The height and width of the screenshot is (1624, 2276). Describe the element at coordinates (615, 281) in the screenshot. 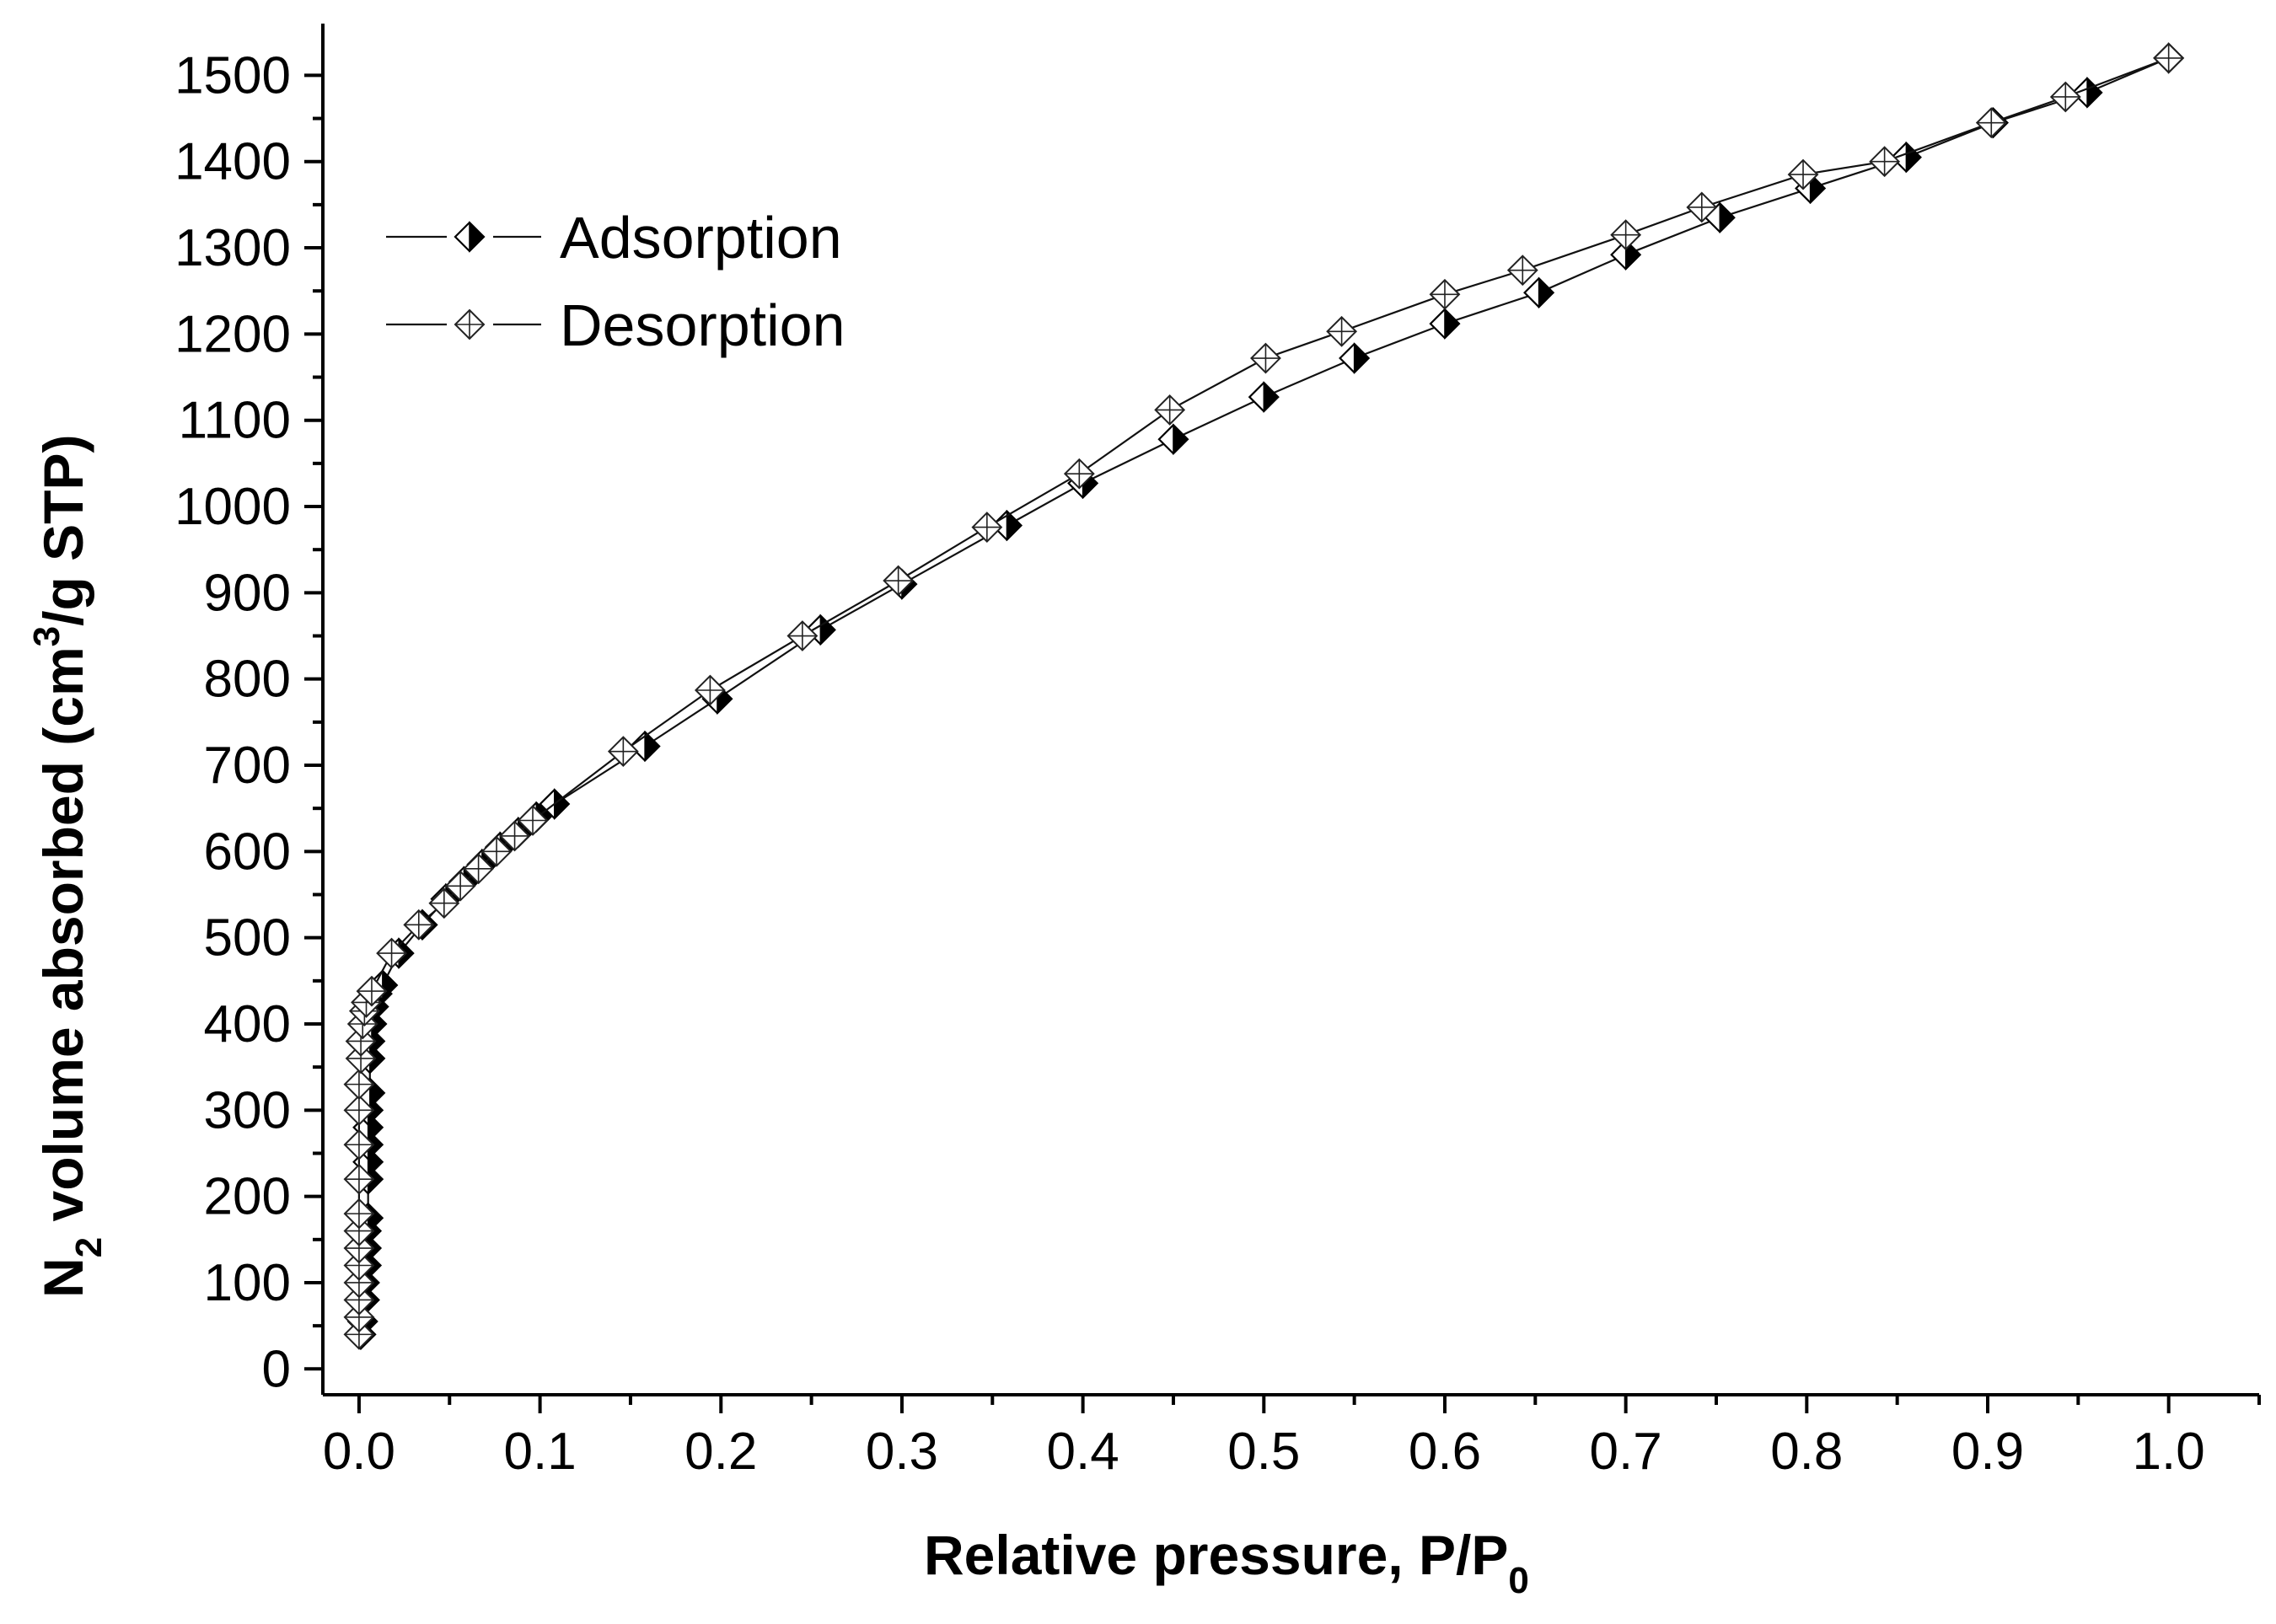

I see `legend: Adsorption Desorption` at that location.